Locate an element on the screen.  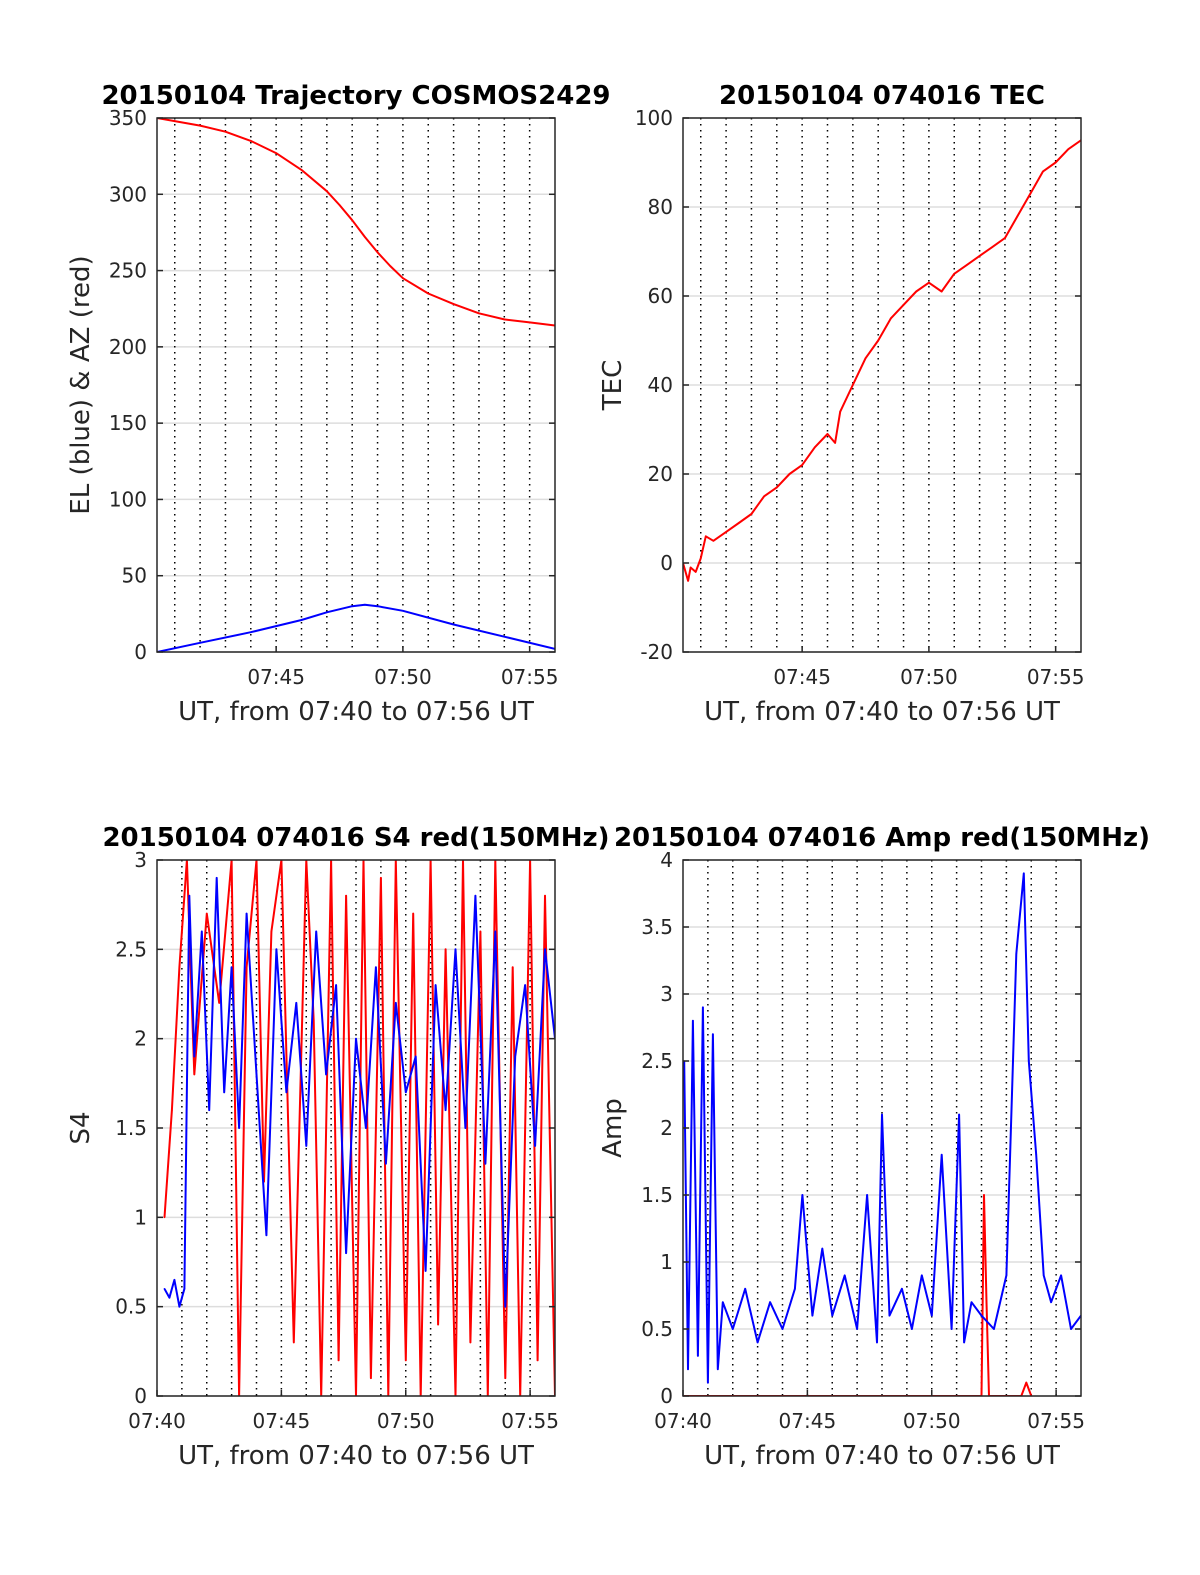
y-axis-label: EL (blue) & AZ (red) is located at coordinates (81, 384).